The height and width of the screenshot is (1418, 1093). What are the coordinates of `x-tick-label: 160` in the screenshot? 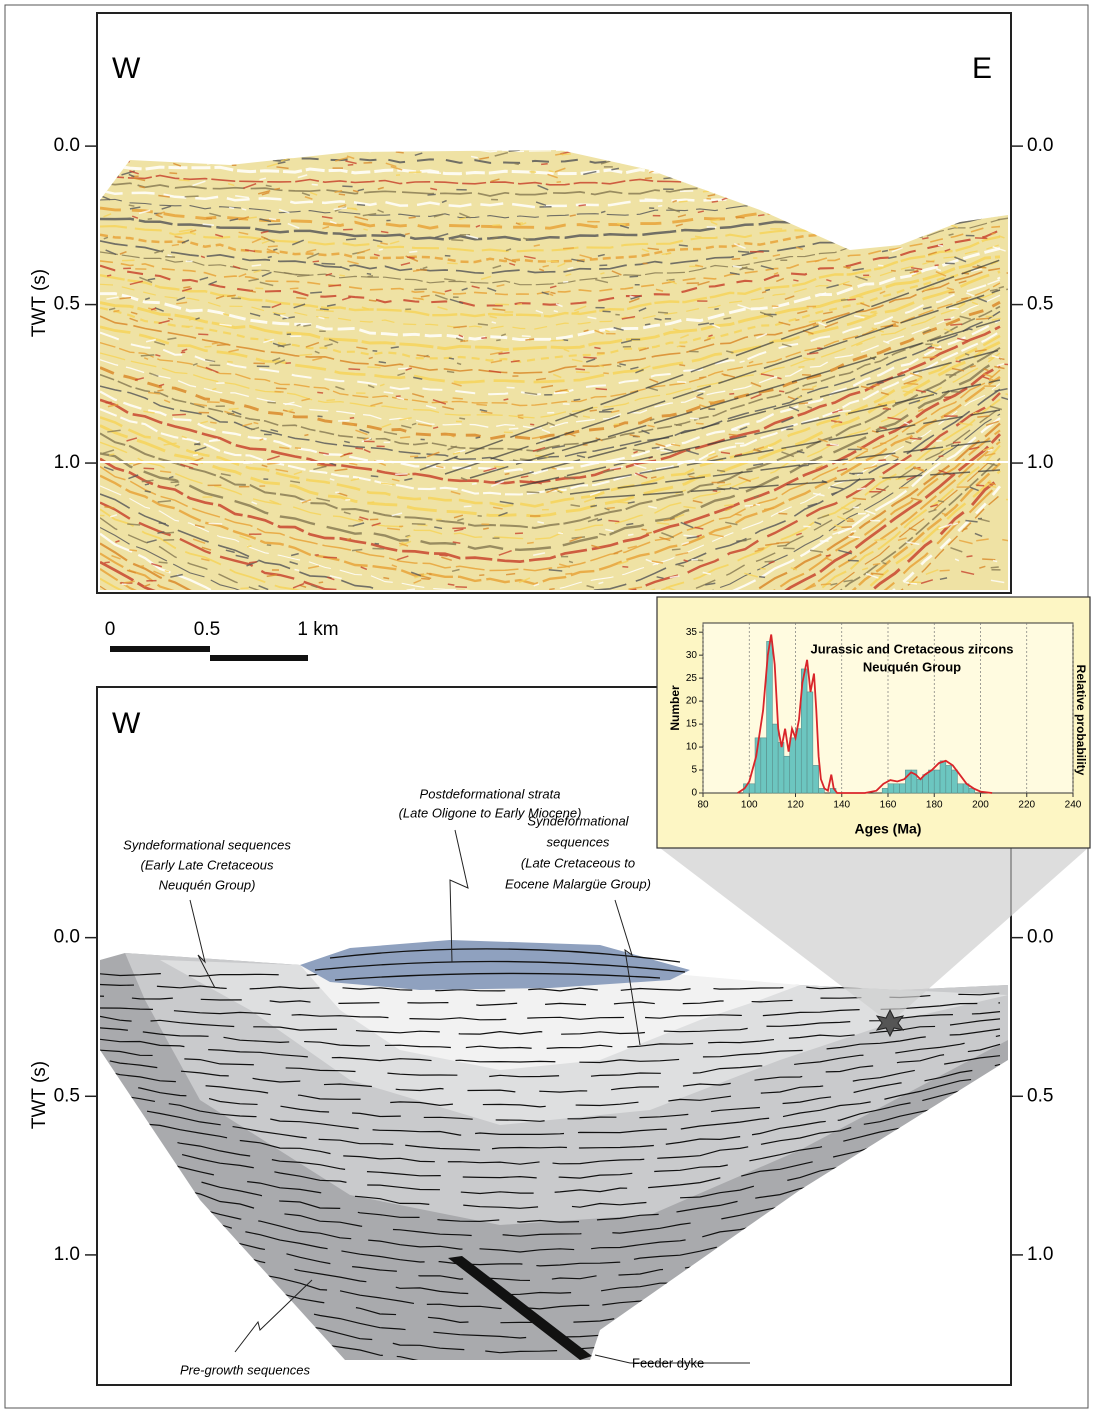 It's located at (888, 805).